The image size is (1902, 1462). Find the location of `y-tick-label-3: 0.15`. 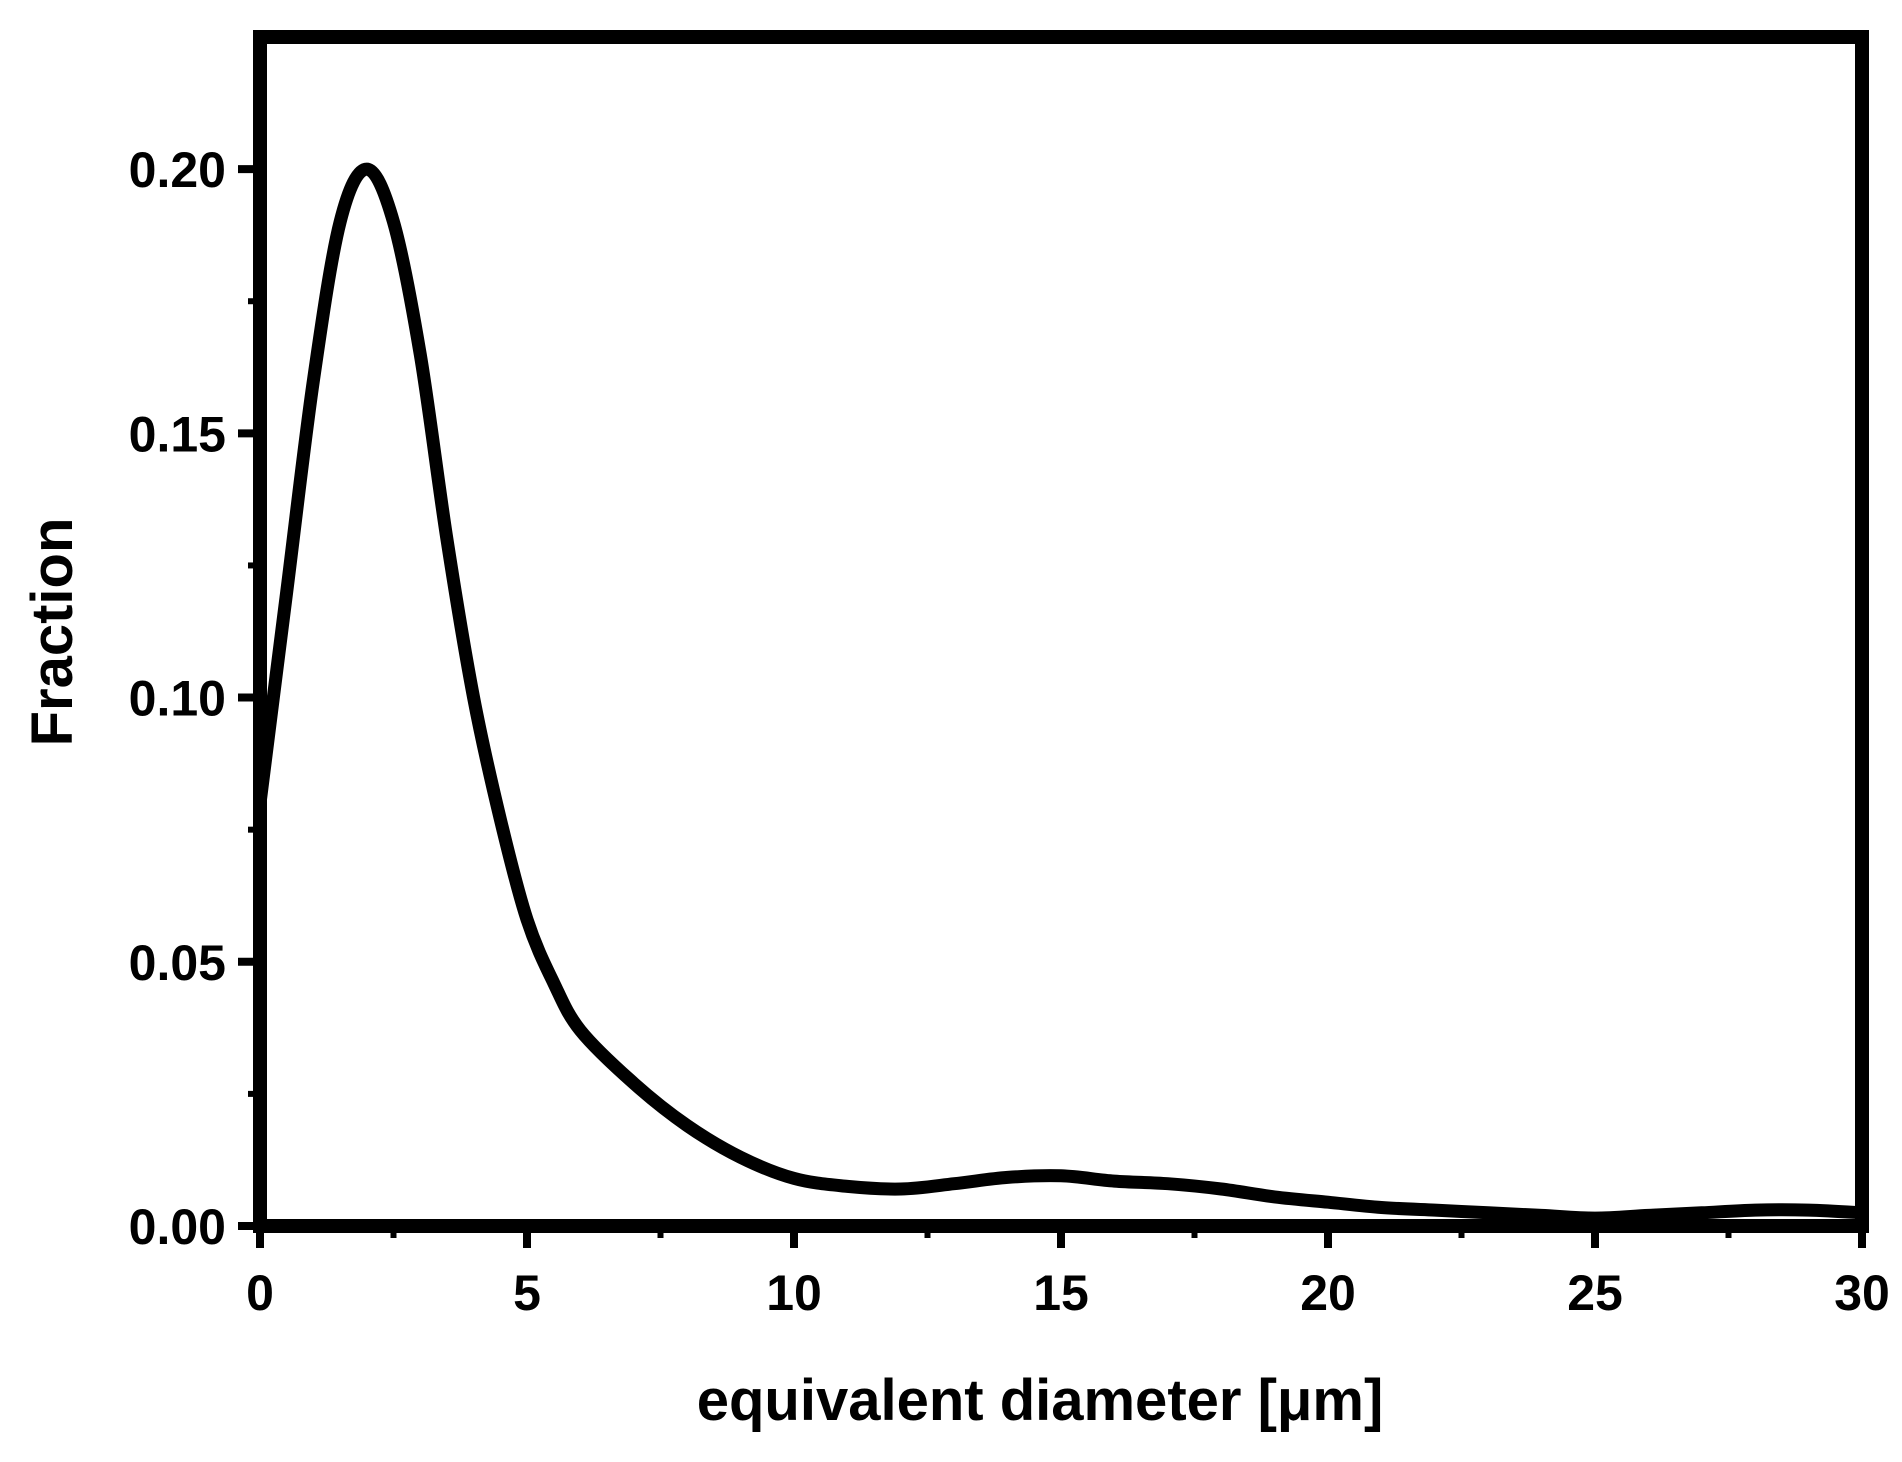

y-tick-label-3: 0.15 is located at coordinates (177, 434).